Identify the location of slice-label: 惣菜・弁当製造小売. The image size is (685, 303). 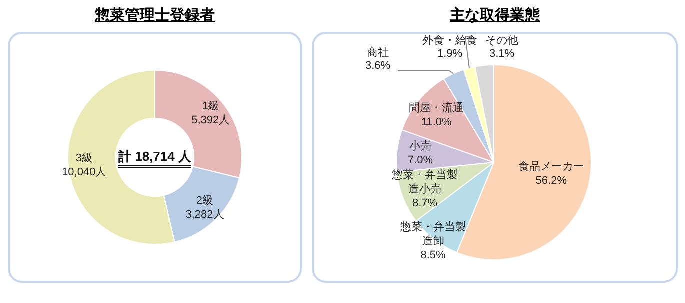
(424, 182).